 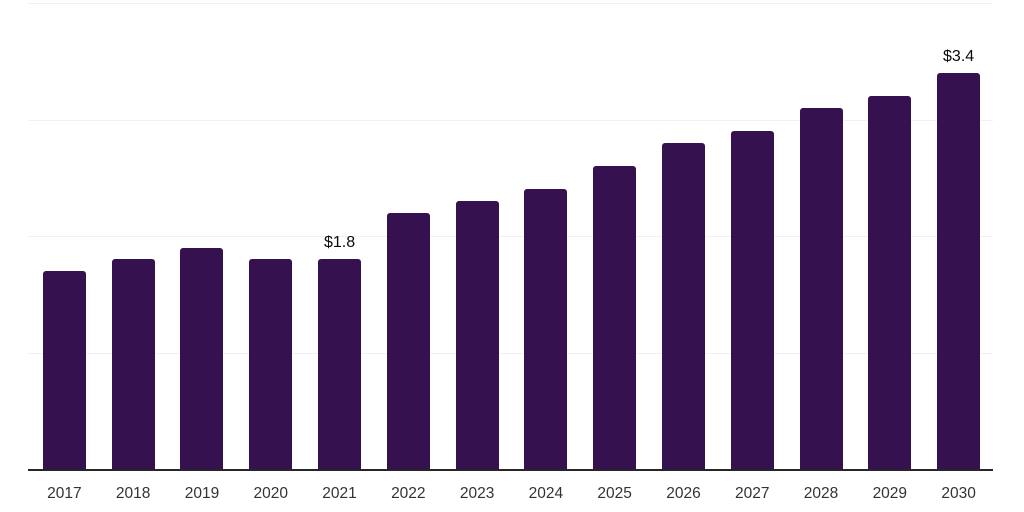 I want to click on x-tick-label-2019: 2019, so click(x=202, y=493).